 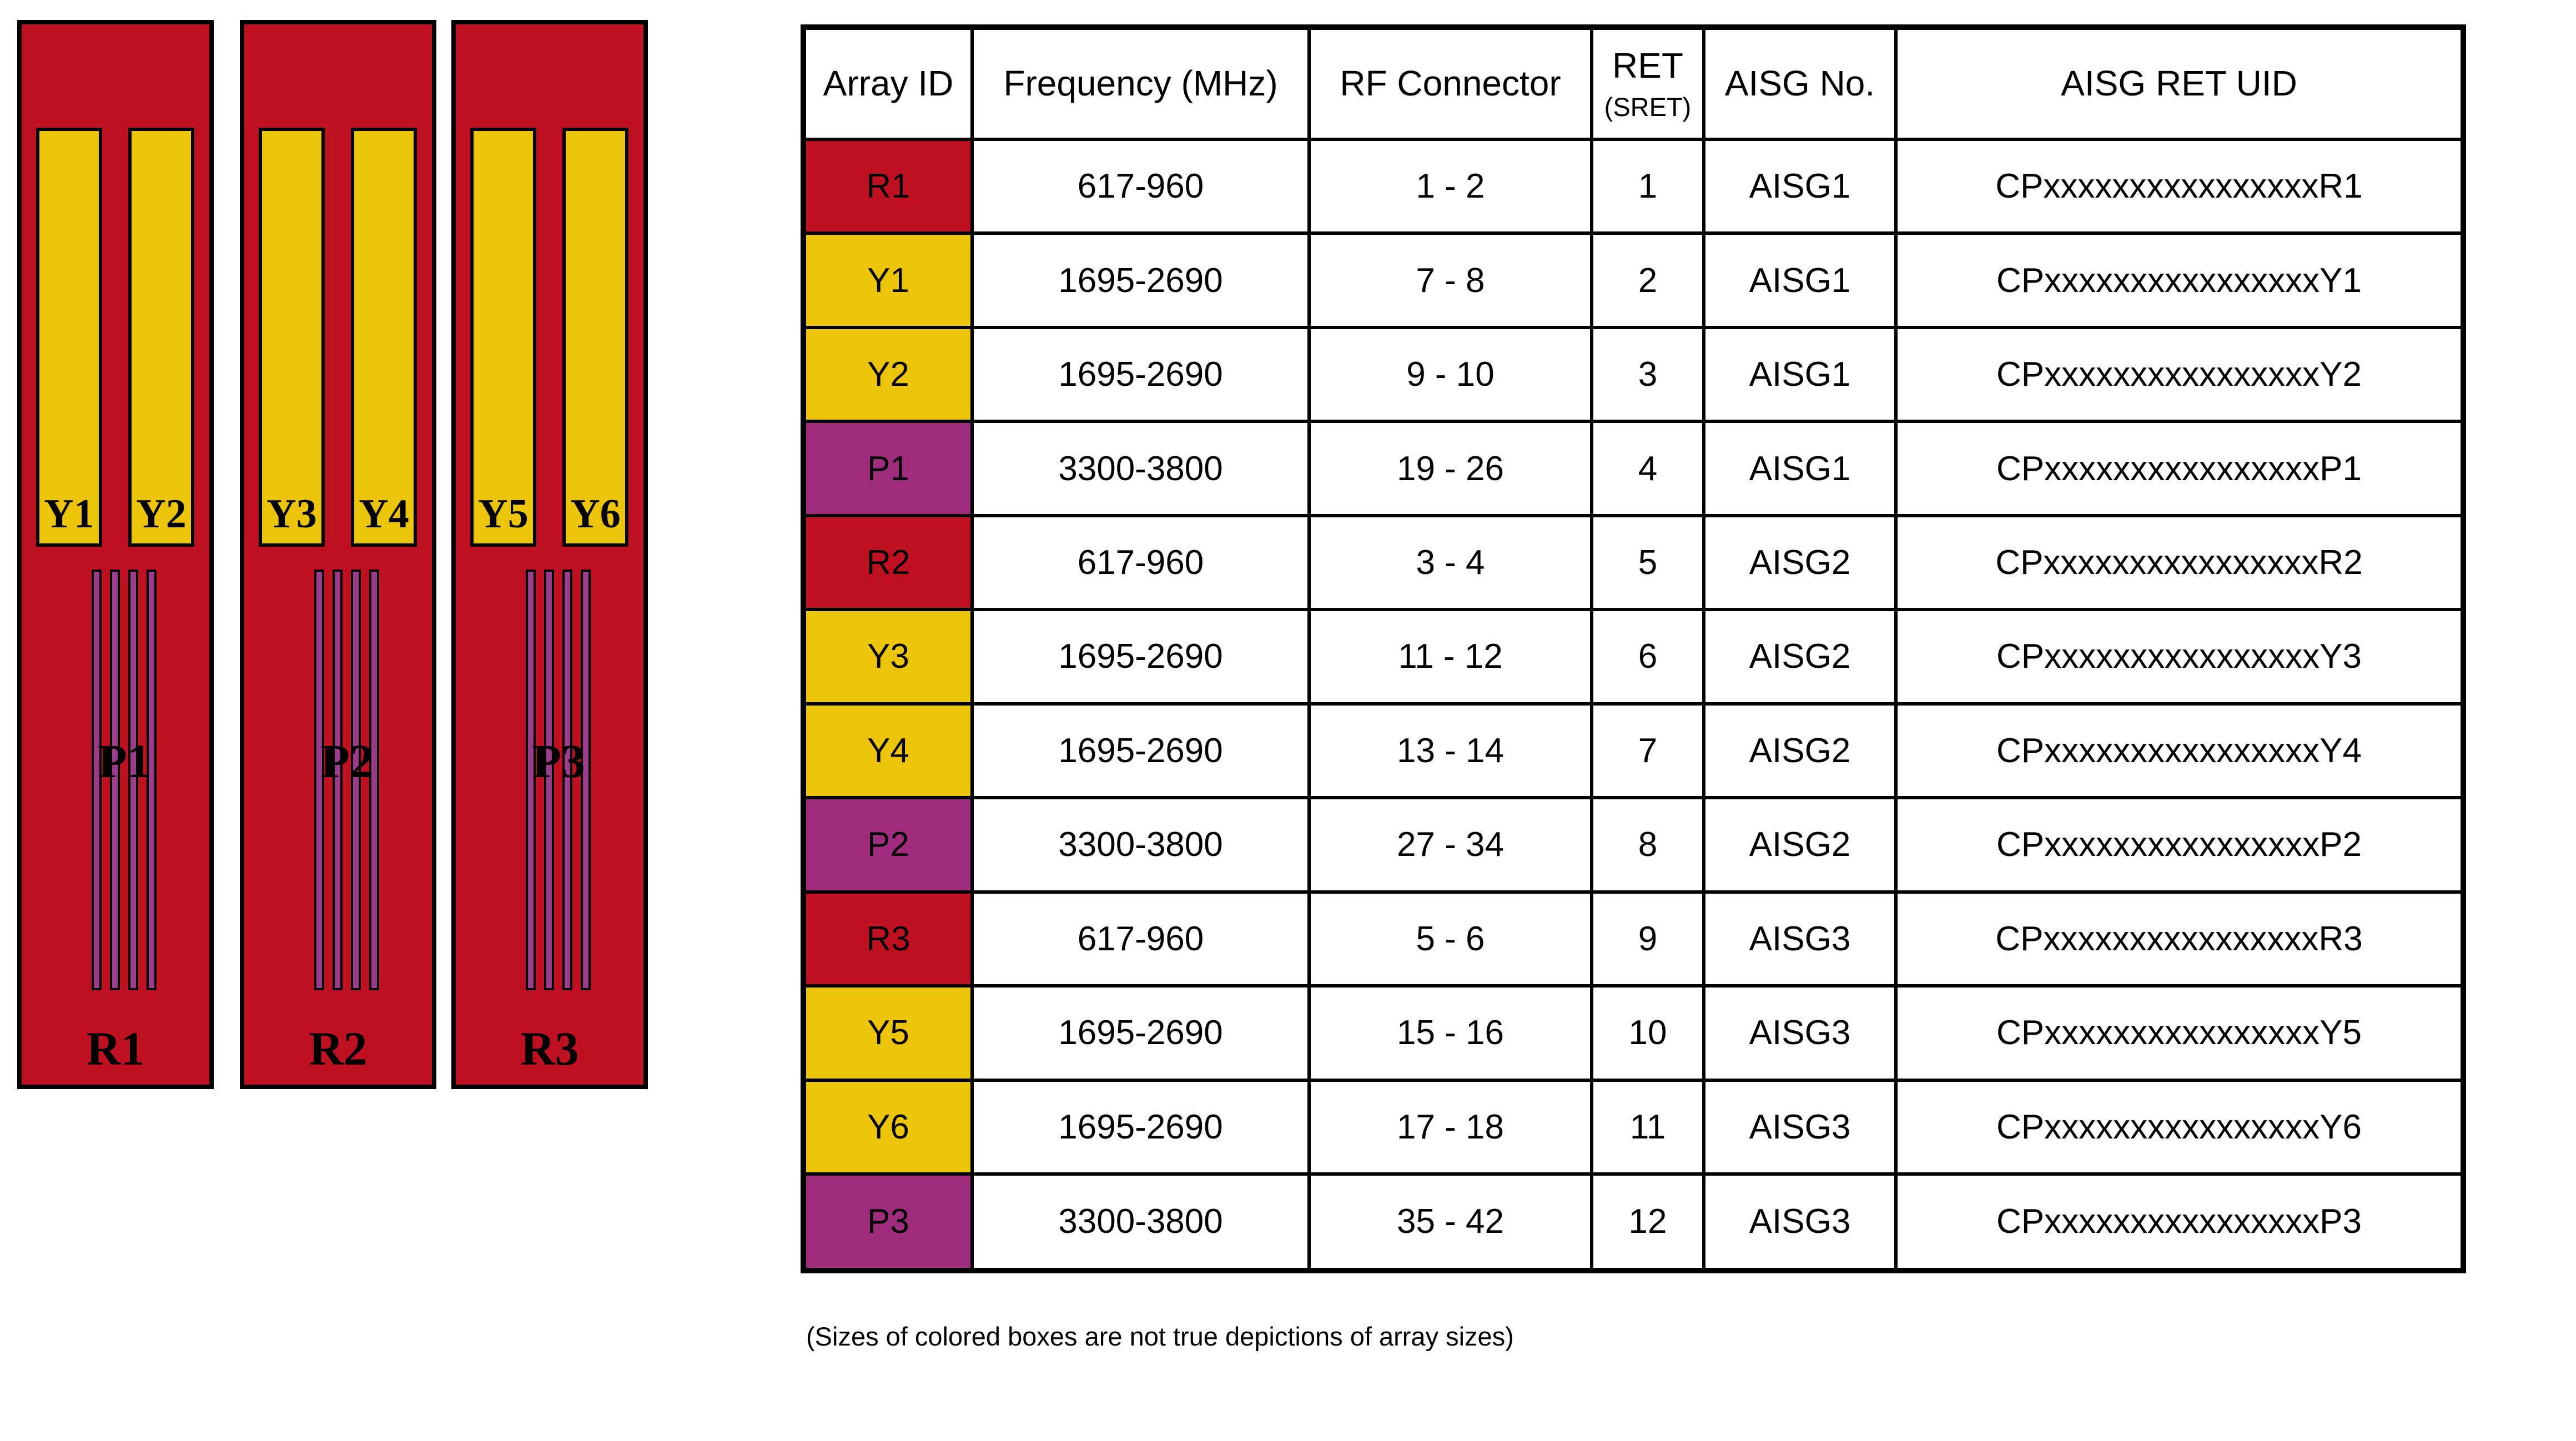 I want to click on cell-rf-connector: 3 - 4, so click(x=1450, y=562).